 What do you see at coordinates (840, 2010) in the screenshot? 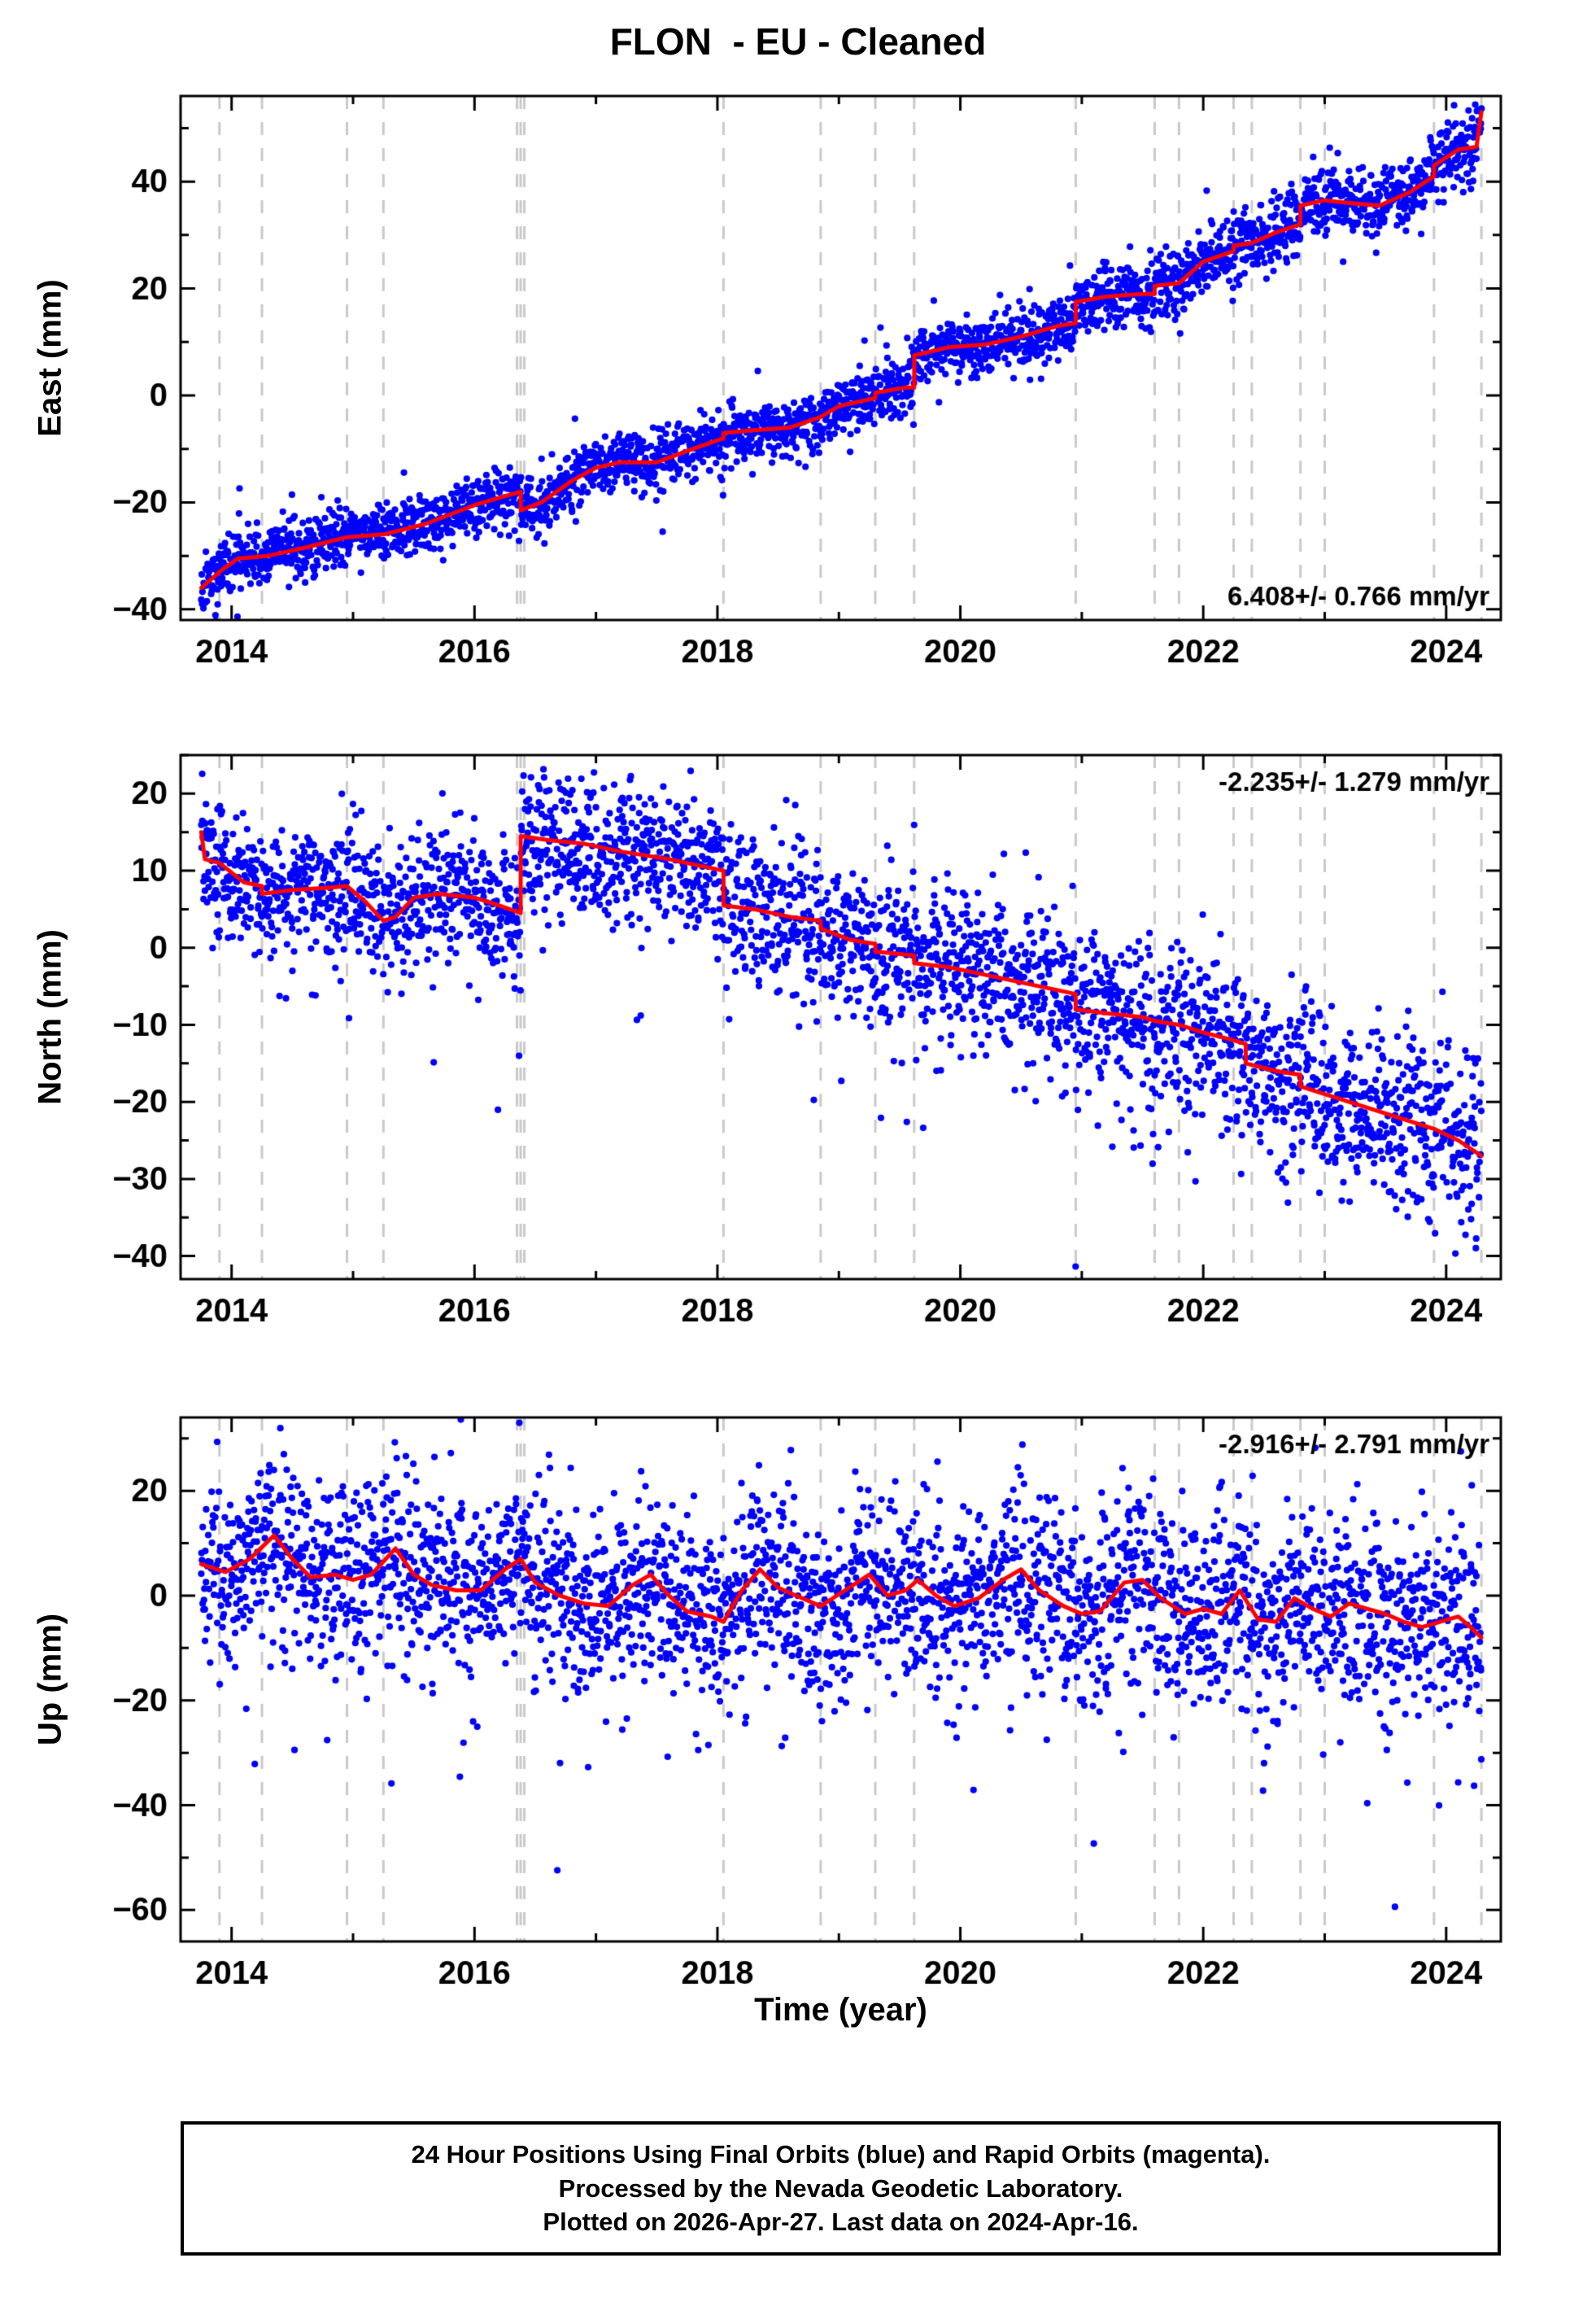
I see `x-axis-label: Time (year)` at bounding box center [840, 2010].